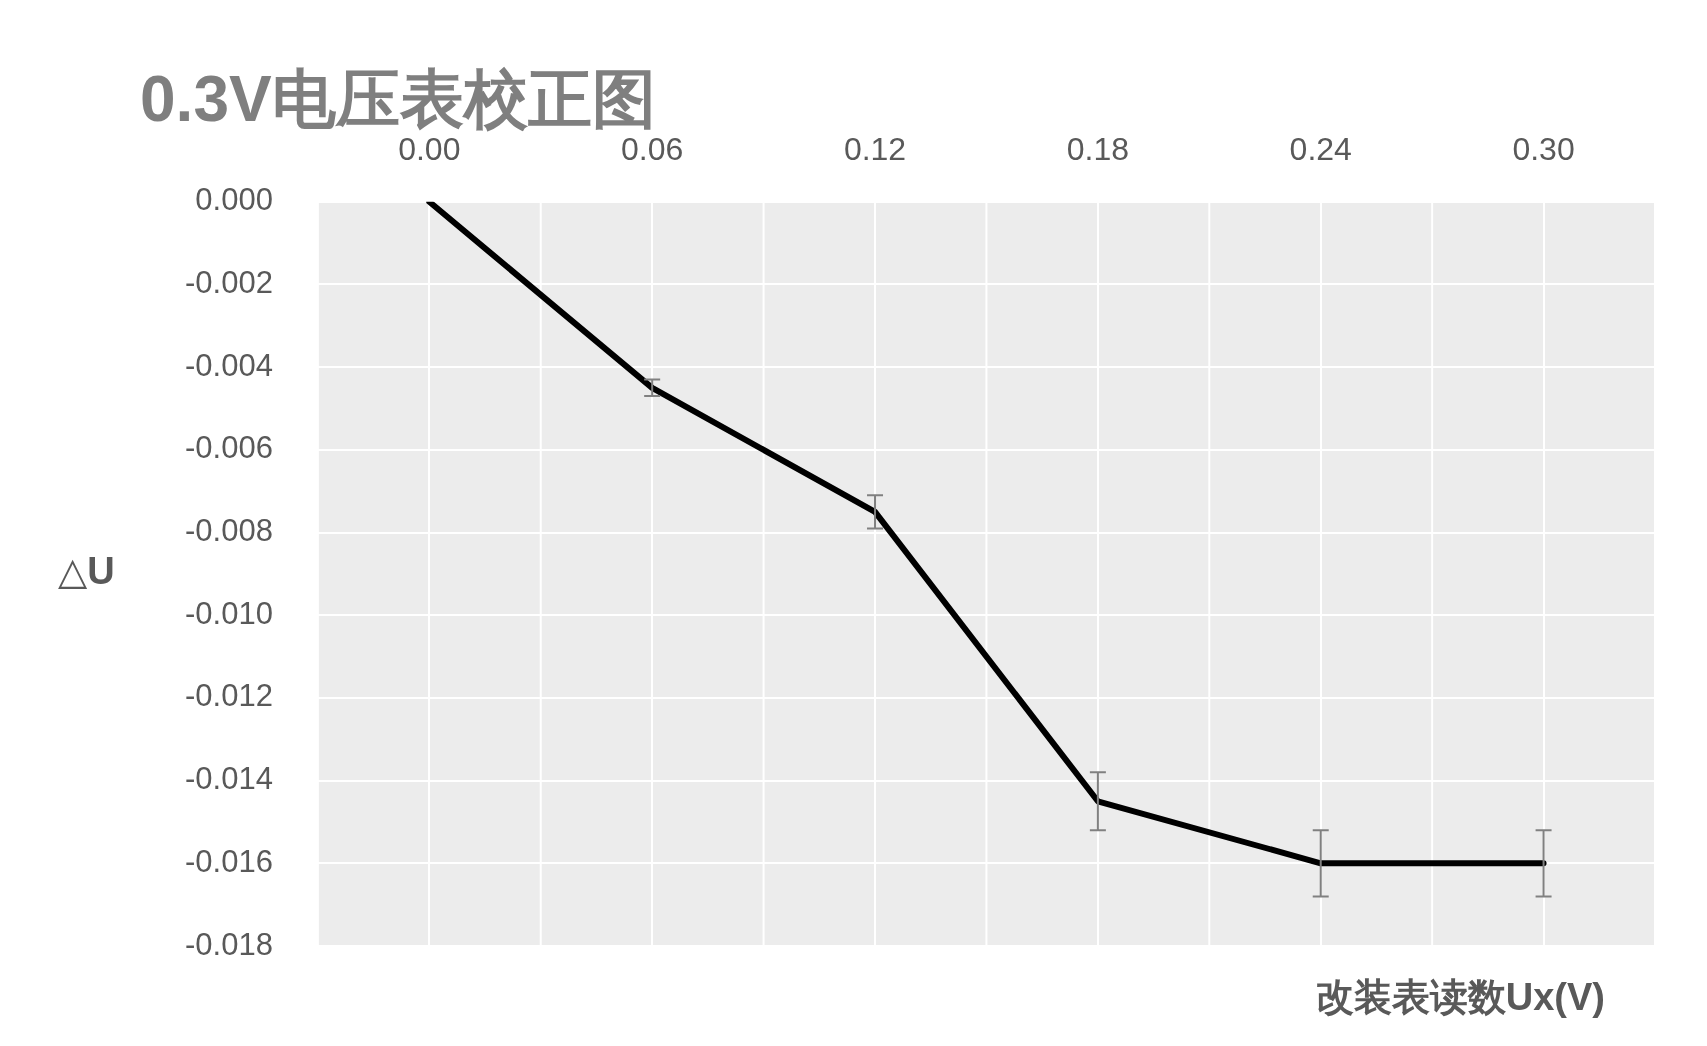 Image resolution: width=1707 pixels, height=1046 pixels. What do you see at coordinates (228, 613) in the screenshot?
I see `y-tick-label: -0.010` at bounding box center [228, 613].